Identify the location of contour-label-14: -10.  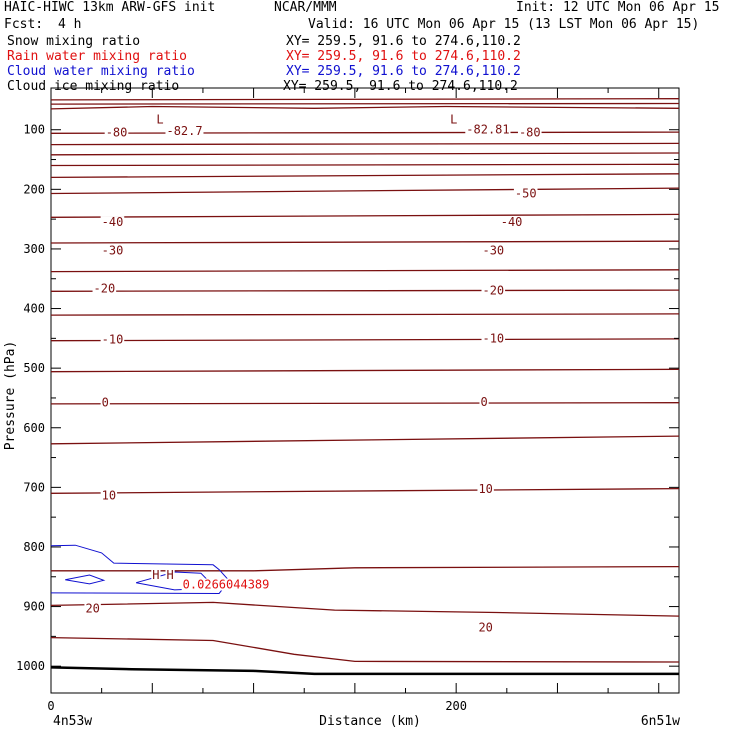
(493, 338).